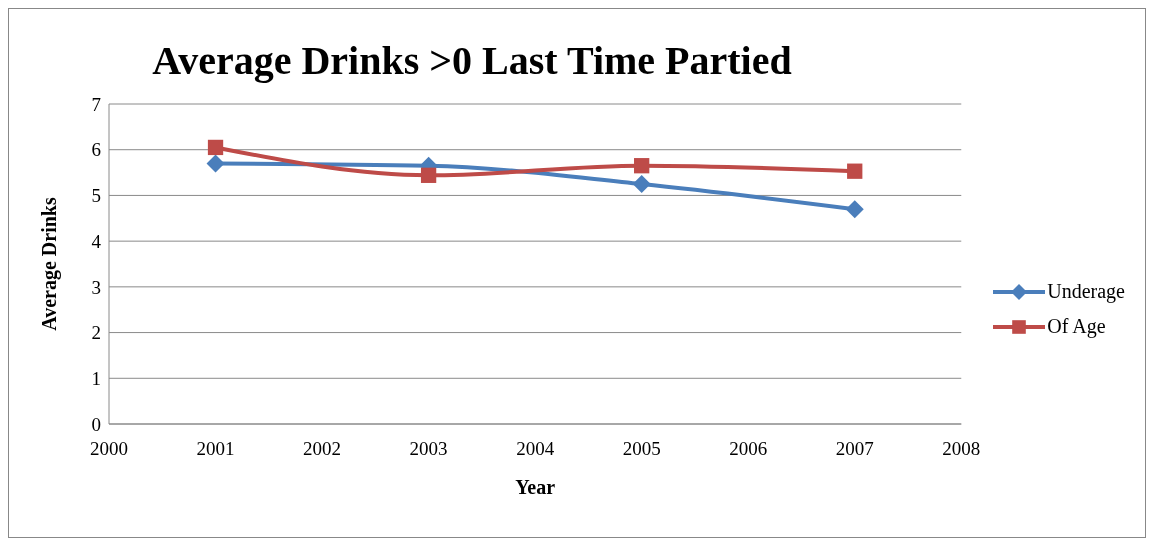 The image size is (1154, 546). Describe the element at coordinates (641, 449) in the screenshot. I see `x-tick-label: 2005` at that location.